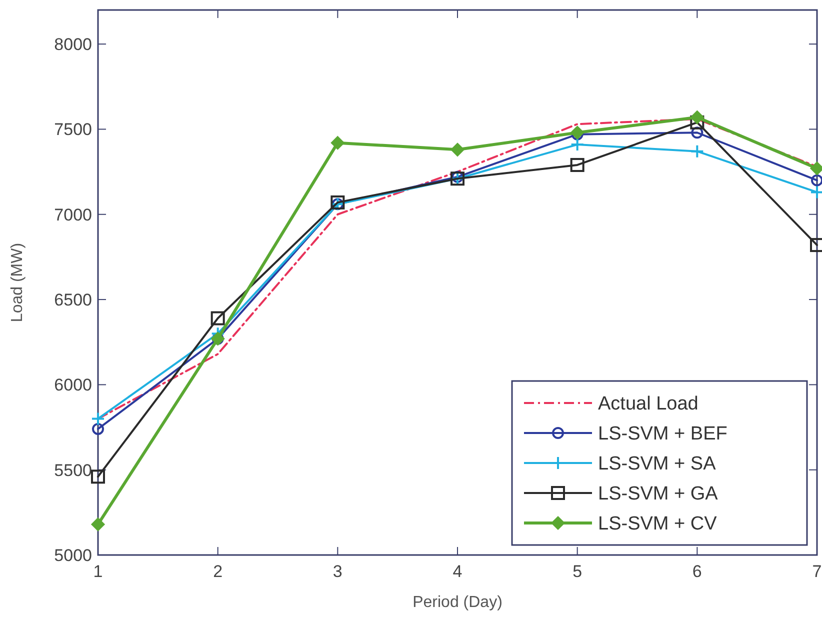 The image size is (822, 621). I want to click on x-tick-label: 1, so click(98, 571).